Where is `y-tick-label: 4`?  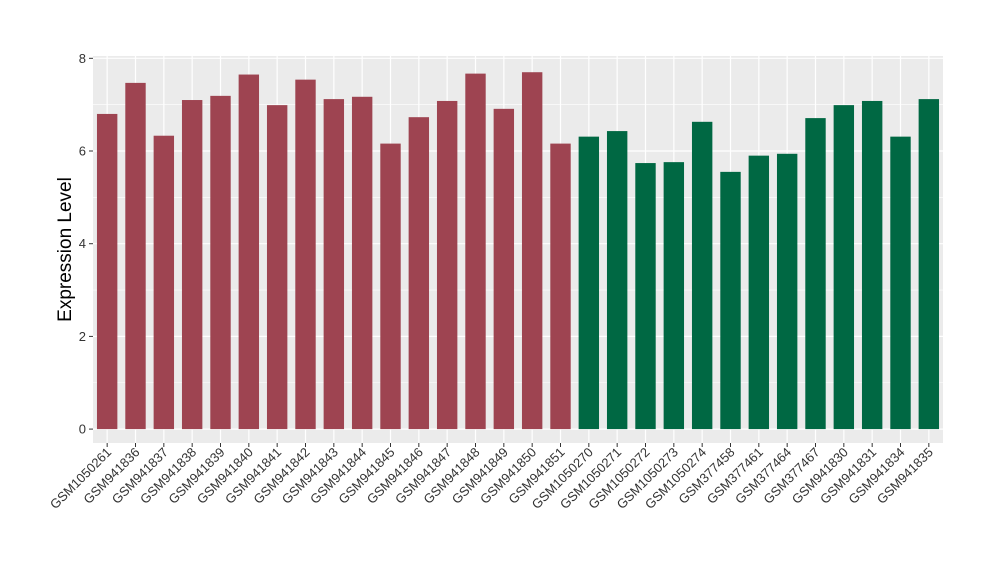 y-tick-label: 4 is located at coordinates (82, 243).